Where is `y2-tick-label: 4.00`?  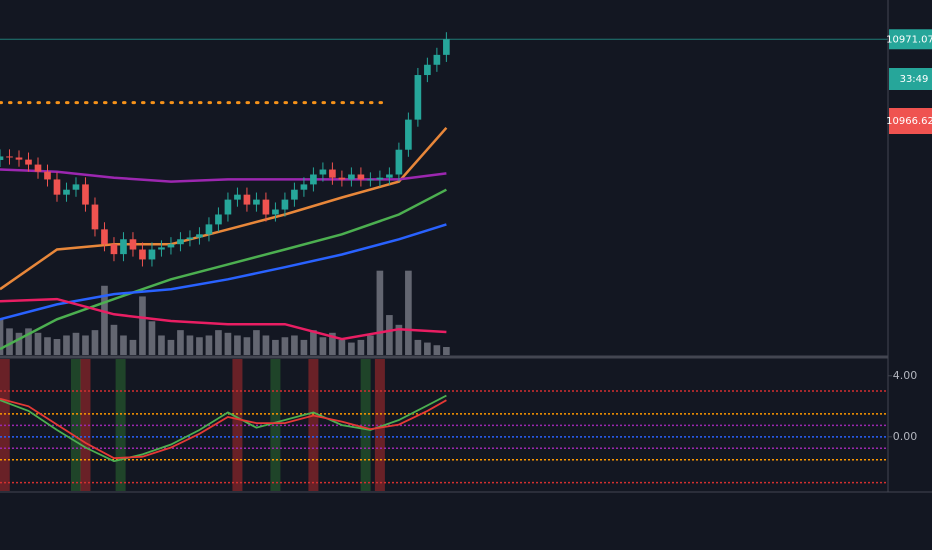
y2-tick-label: 4.00 is located at coordinates (905, 375).